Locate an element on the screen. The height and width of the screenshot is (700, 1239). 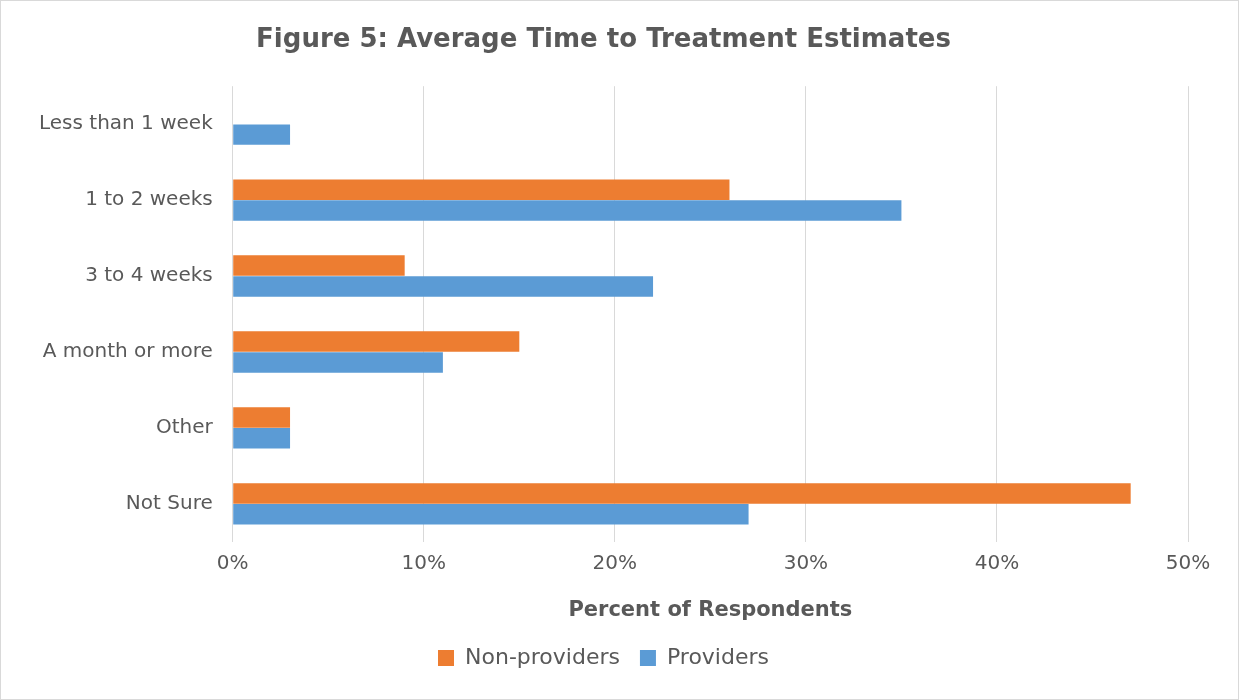
legend-label: Non-providers is located at coordinates (542, 656).